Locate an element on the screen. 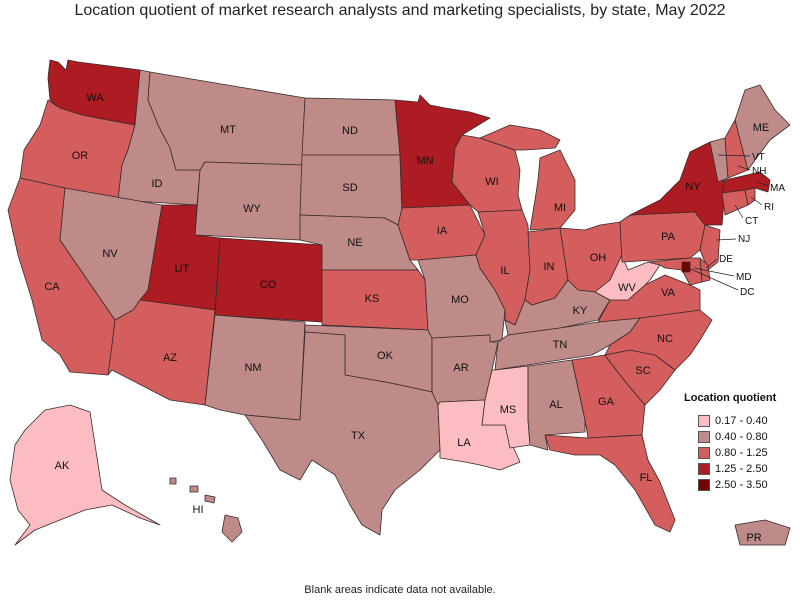  legend-label-4: 2.50 - 3.50 is located at coordinates (741, 485).